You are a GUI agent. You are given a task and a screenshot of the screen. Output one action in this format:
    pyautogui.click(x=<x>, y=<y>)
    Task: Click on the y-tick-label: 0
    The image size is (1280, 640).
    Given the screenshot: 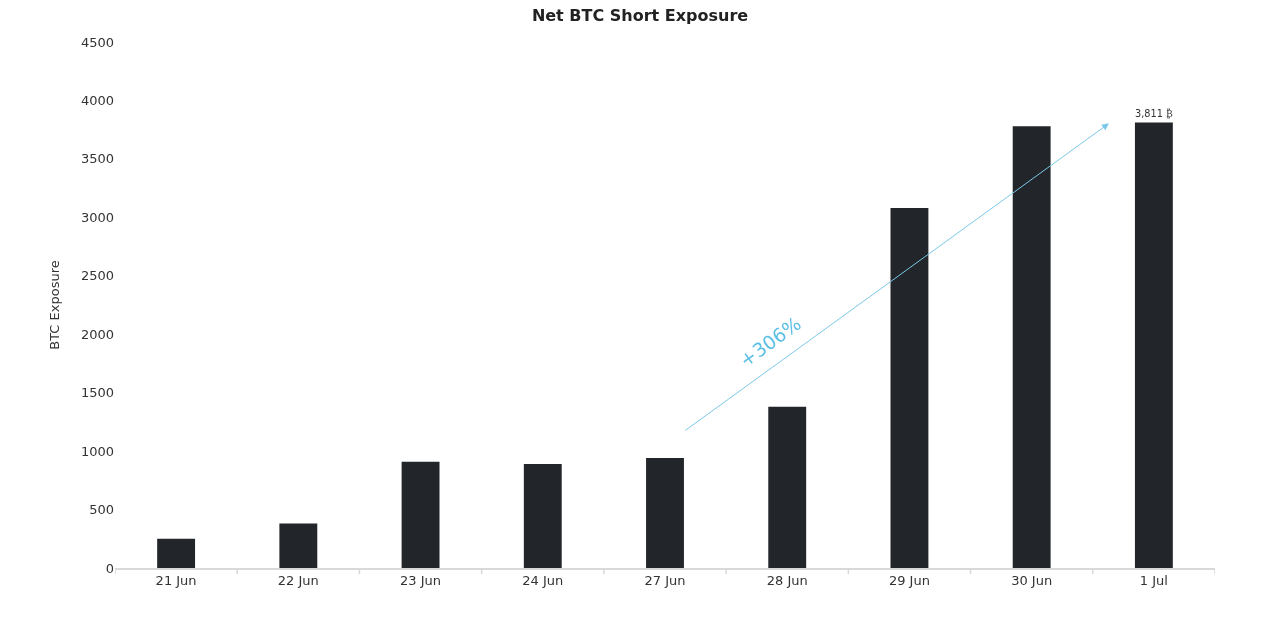 What is the action you would take?
    pyautogui.click(x=109, y=568)
    